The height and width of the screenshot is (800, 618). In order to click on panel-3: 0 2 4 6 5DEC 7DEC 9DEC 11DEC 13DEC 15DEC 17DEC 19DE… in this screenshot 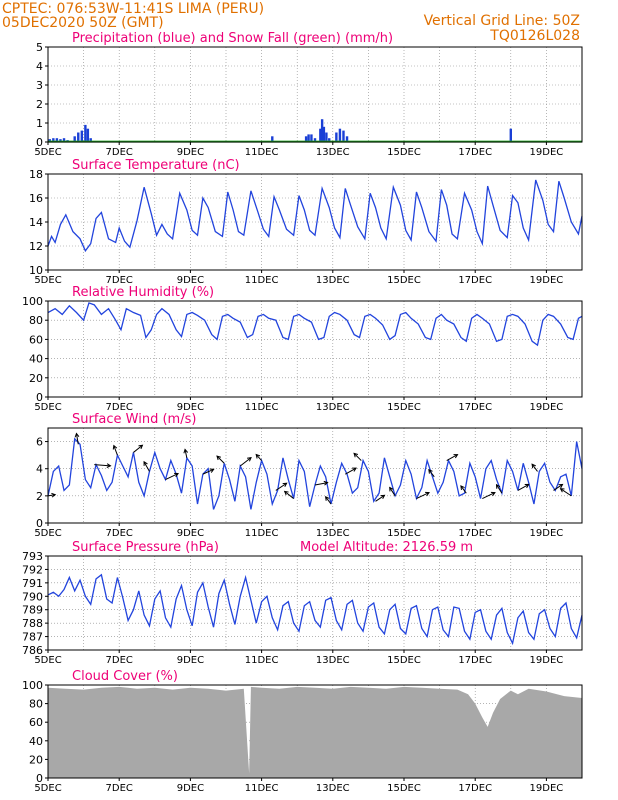, I will do `click(308, 475)`.